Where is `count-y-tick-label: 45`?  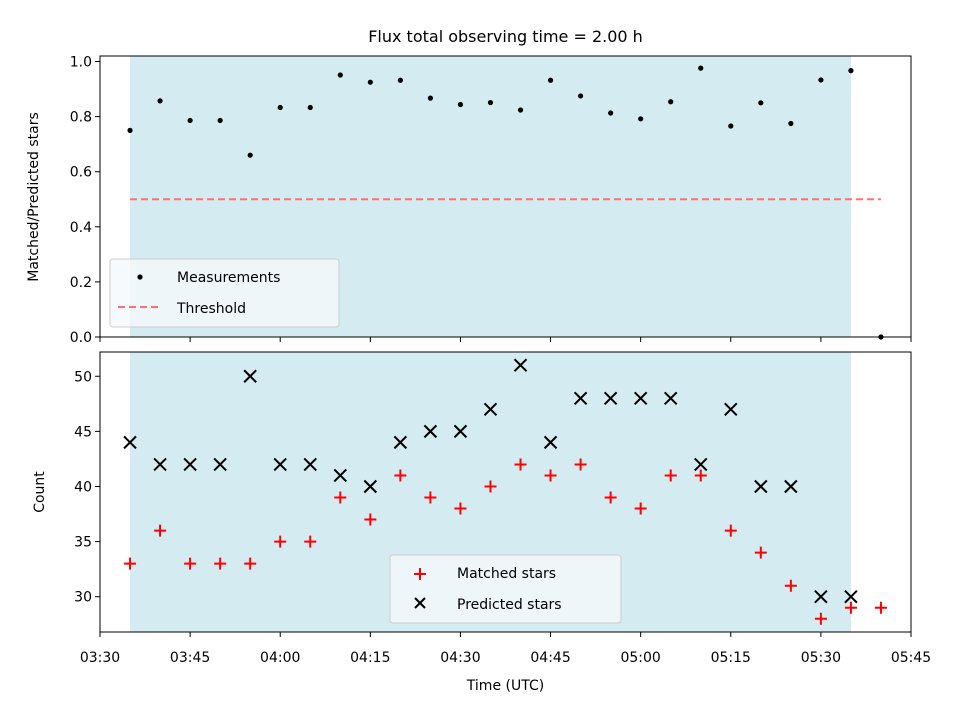 count-y-tick-label: 45 is located at coordinates (83, 432).